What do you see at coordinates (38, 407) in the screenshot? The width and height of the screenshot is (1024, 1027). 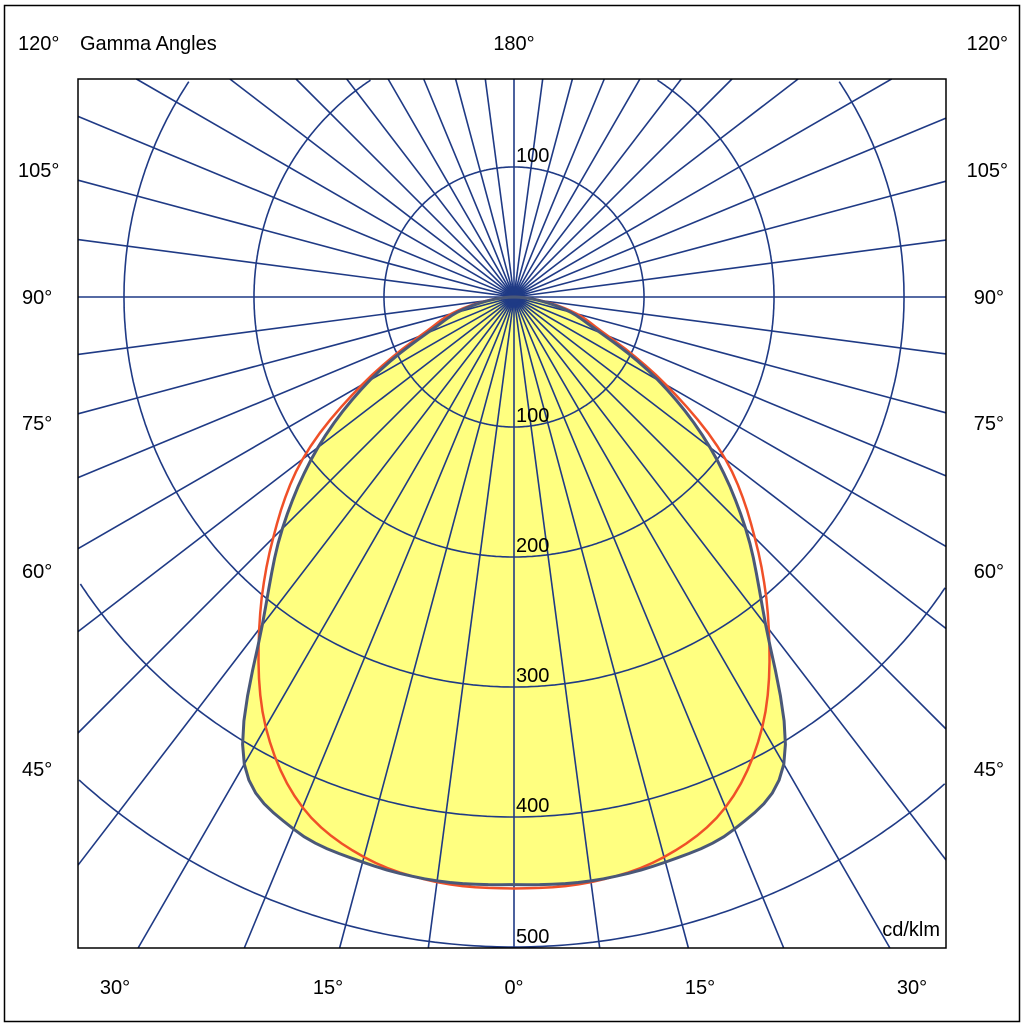 I see `angle-labels-left: 120° 105° 90° 75° 60° 45°` at bounding box center [38, 407].